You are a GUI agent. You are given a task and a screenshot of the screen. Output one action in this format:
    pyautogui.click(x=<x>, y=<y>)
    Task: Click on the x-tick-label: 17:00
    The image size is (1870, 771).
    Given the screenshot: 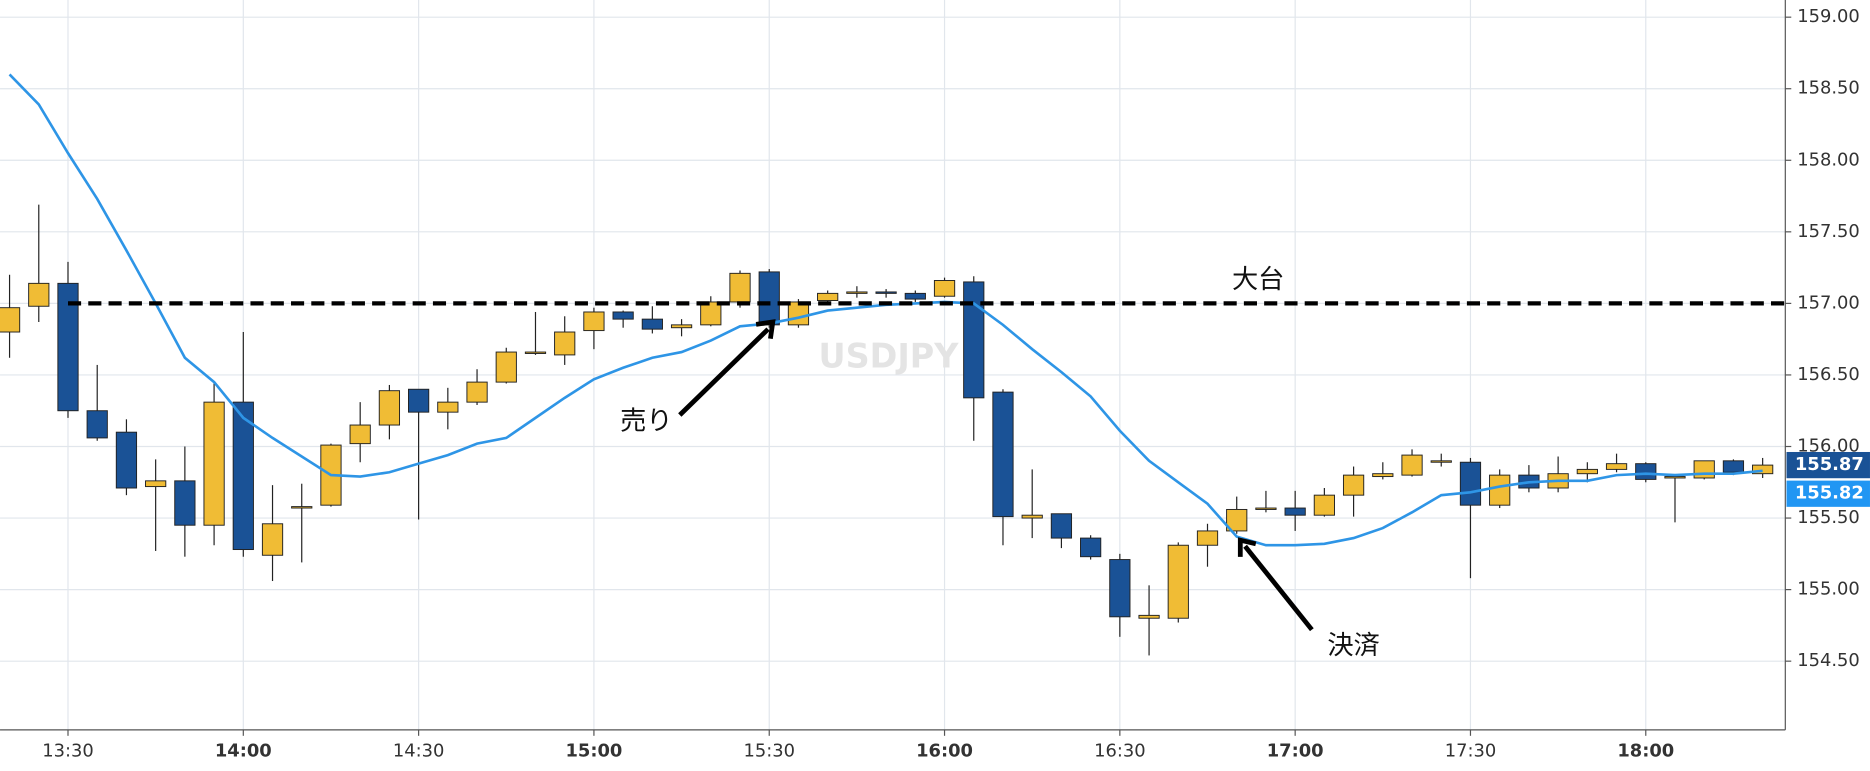 What is the action you would take?
    pyautogui.click(x=1295, y=750)
    